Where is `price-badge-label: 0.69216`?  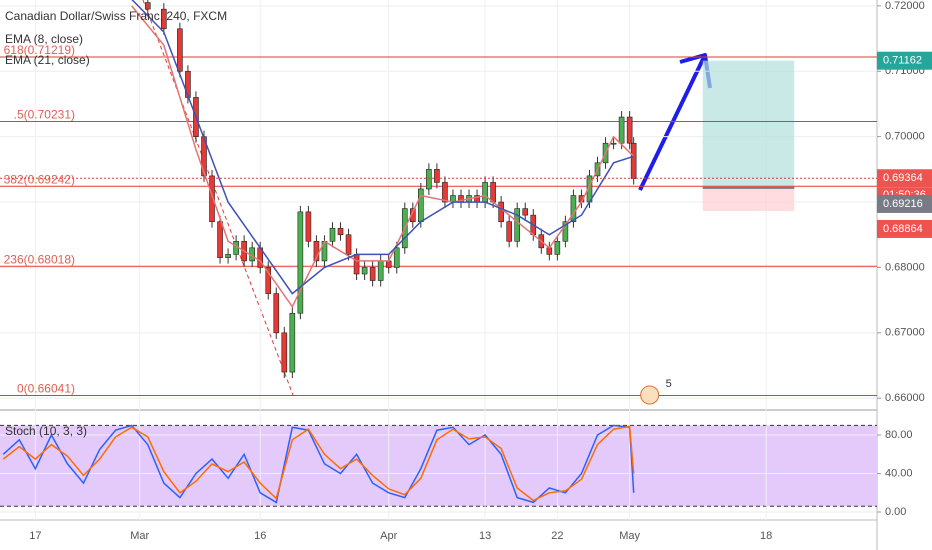 price-badge-label: 0.69216 is located at coordinates (903, 204).